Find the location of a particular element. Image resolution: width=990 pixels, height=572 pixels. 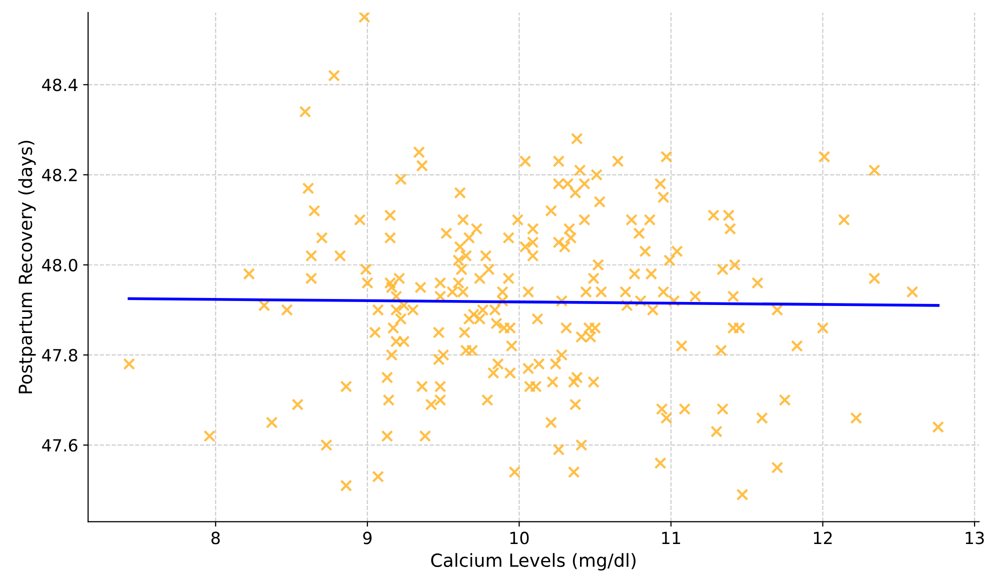

y-tick-label: 48.2 is located at coordinates (59, 175).